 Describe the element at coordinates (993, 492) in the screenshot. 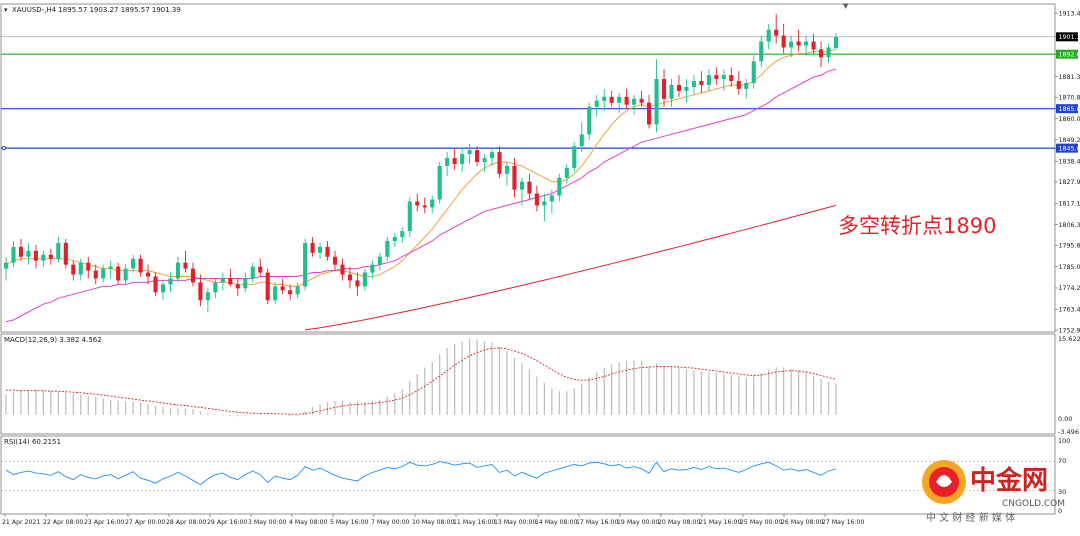

I see `cngold-logo: 中金网 CNGOLD.COM 中 文 财 经 新 媒 体` at that location.